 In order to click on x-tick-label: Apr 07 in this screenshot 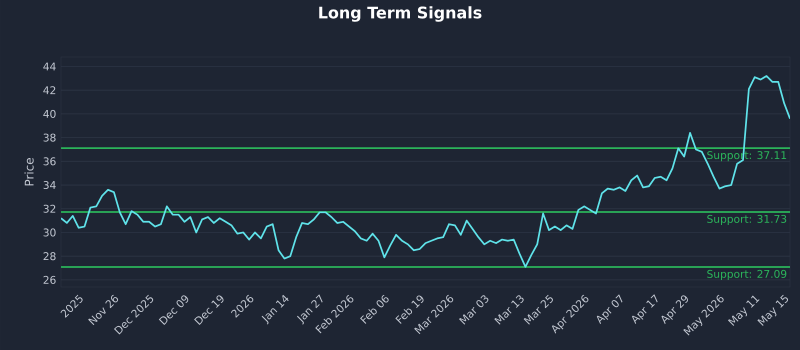, I will do `click(609, 309)`.